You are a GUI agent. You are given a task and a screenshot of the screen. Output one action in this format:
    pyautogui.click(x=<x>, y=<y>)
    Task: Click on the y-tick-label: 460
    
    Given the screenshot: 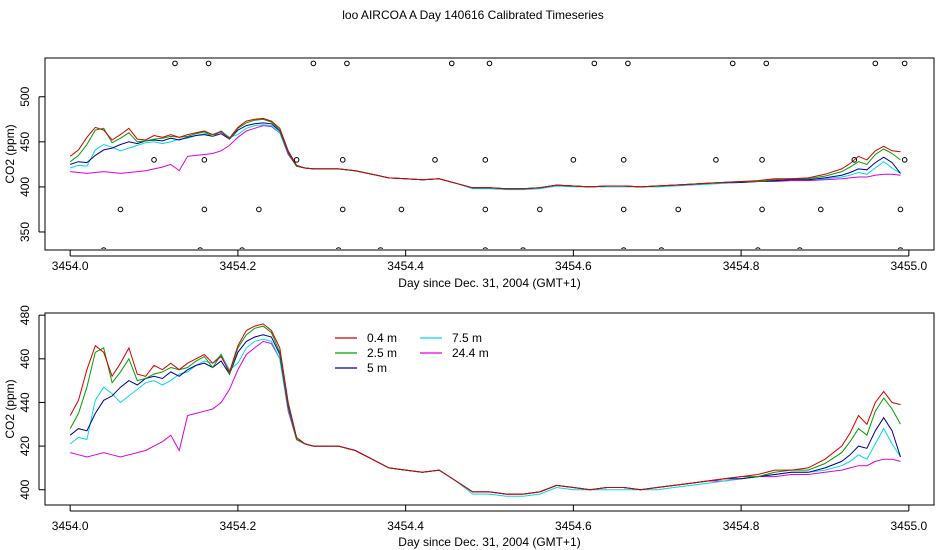 What is the action you would take?
    pyautogui.click(x=25, y=358)
    